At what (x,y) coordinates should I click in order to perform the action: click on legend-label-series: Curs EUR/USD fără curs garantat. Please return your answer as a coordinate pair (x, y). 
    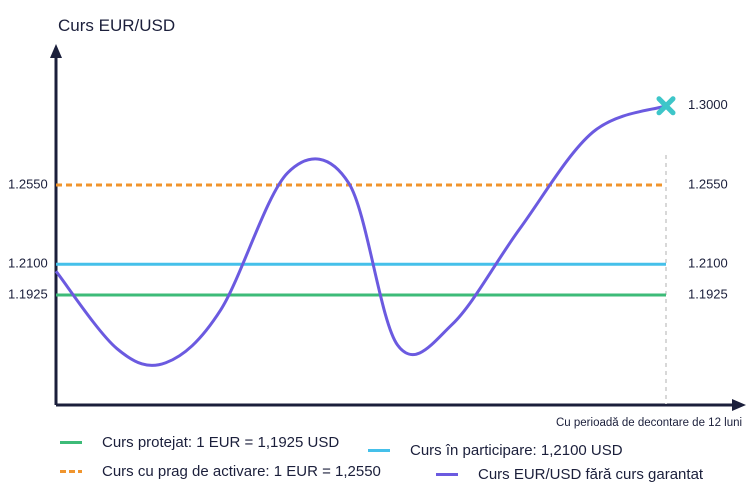
    Looking at the image, I should click on (591, 474).